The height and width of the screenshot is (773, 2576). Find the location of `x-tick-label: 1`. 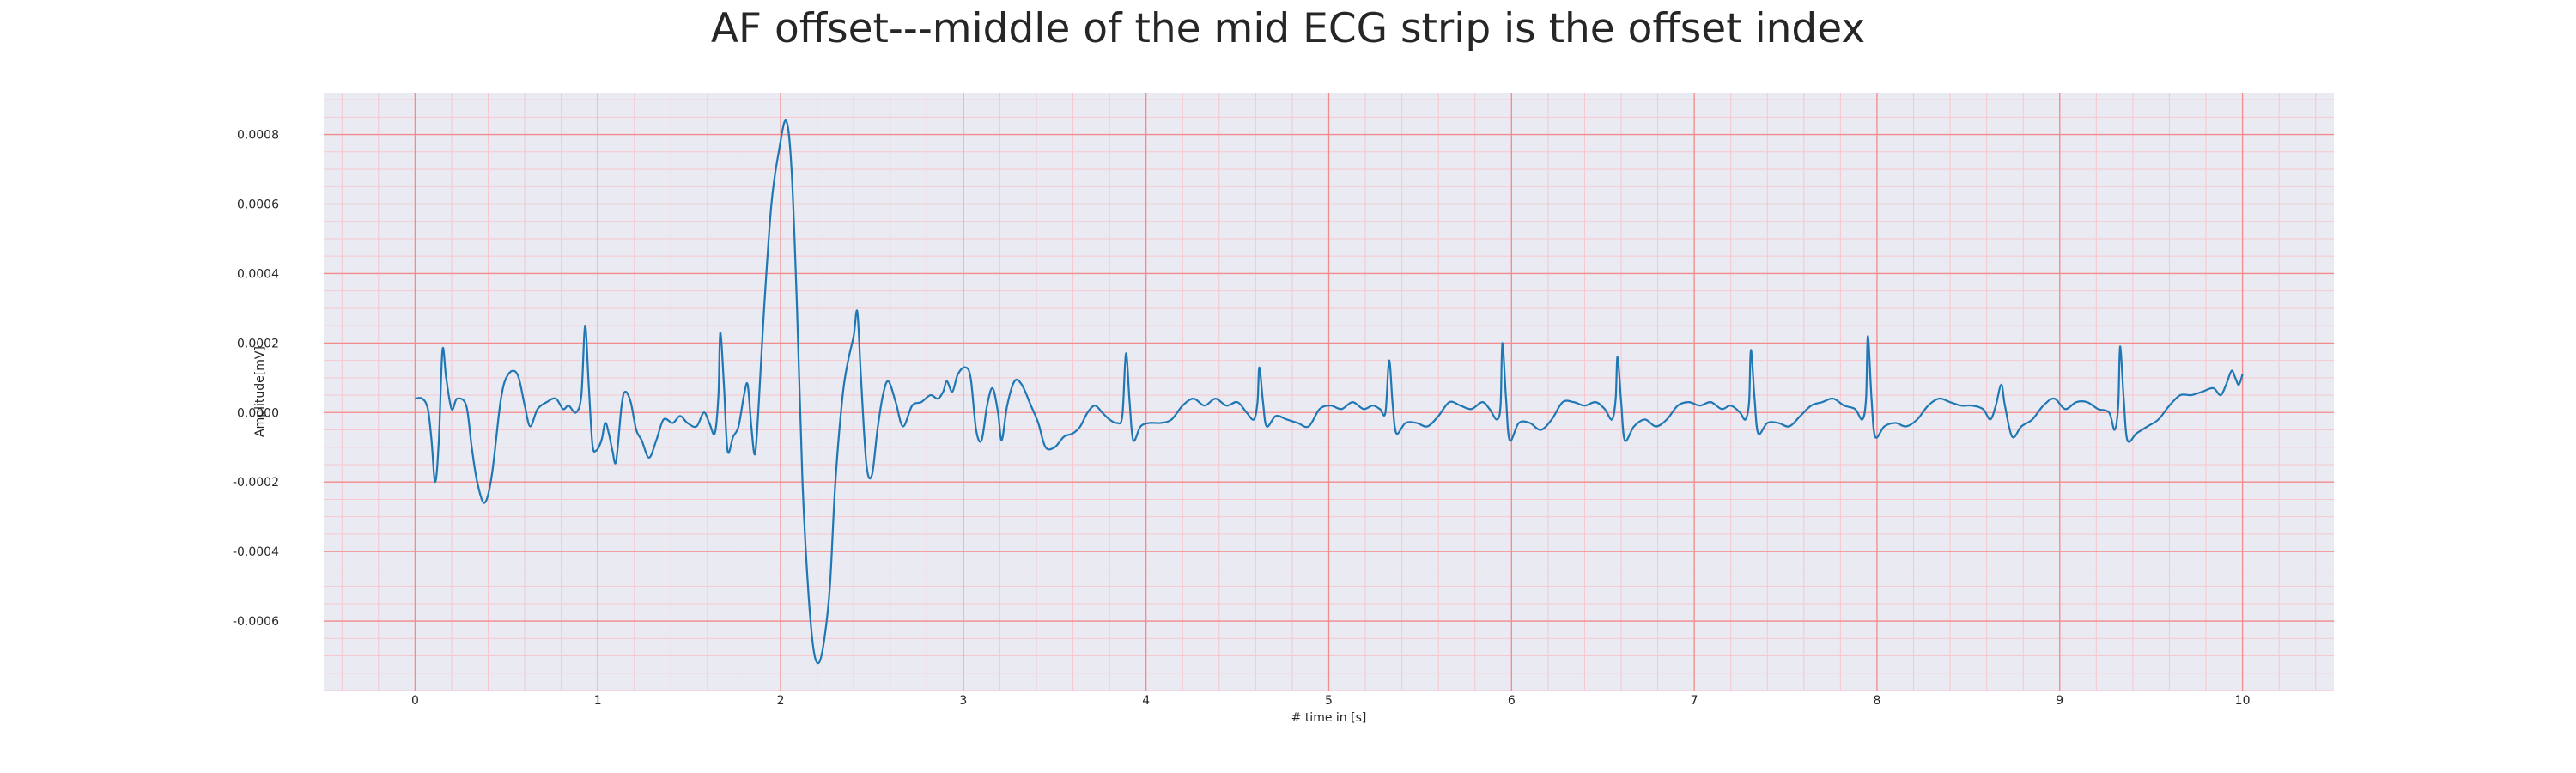

x-tick-label: 1 is located at coordinates (598, 701).